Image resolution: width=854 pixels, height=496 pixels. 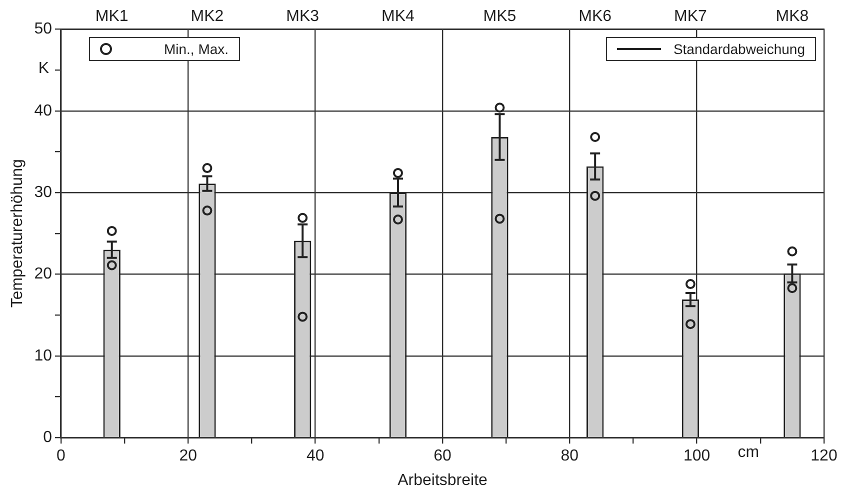 What do you see at coordinates (443, 456) in the screenshot?
I see `x-tick-label: 60` at bounding box center [443, 456].